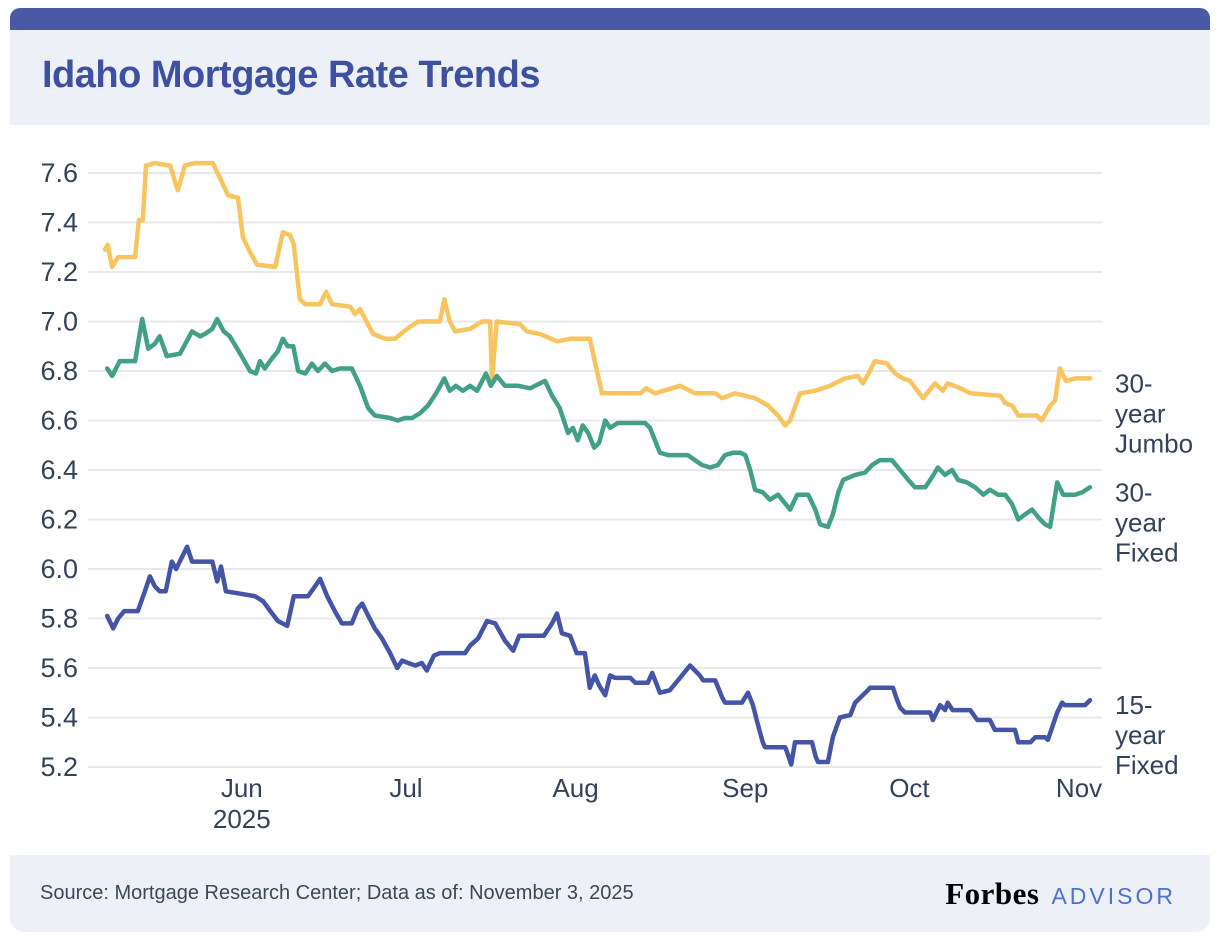  What do you see at coordinates (59, 223) in the screenshot?
I see `y-axis-tick-label: 7.4` at bounding box center [59, 223].